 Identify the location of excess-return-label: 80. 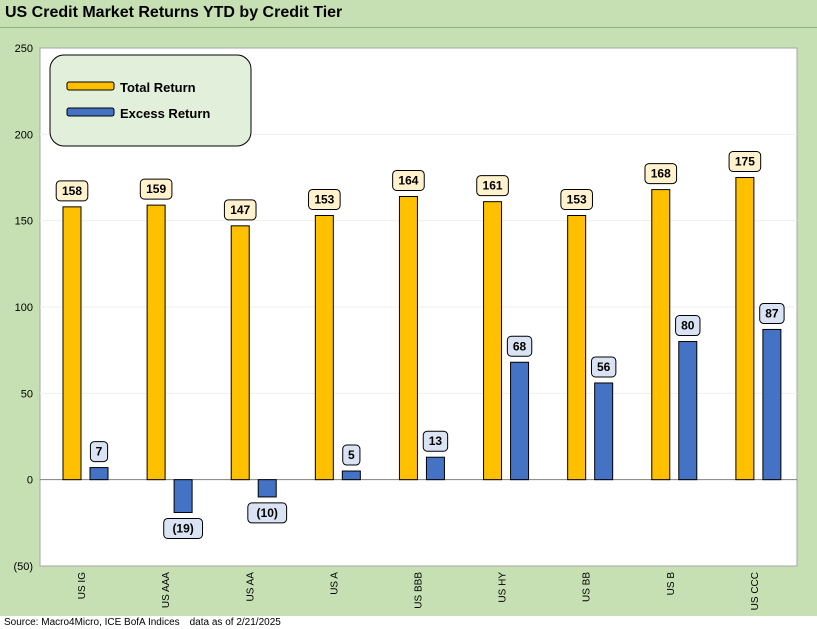
(688, 326).